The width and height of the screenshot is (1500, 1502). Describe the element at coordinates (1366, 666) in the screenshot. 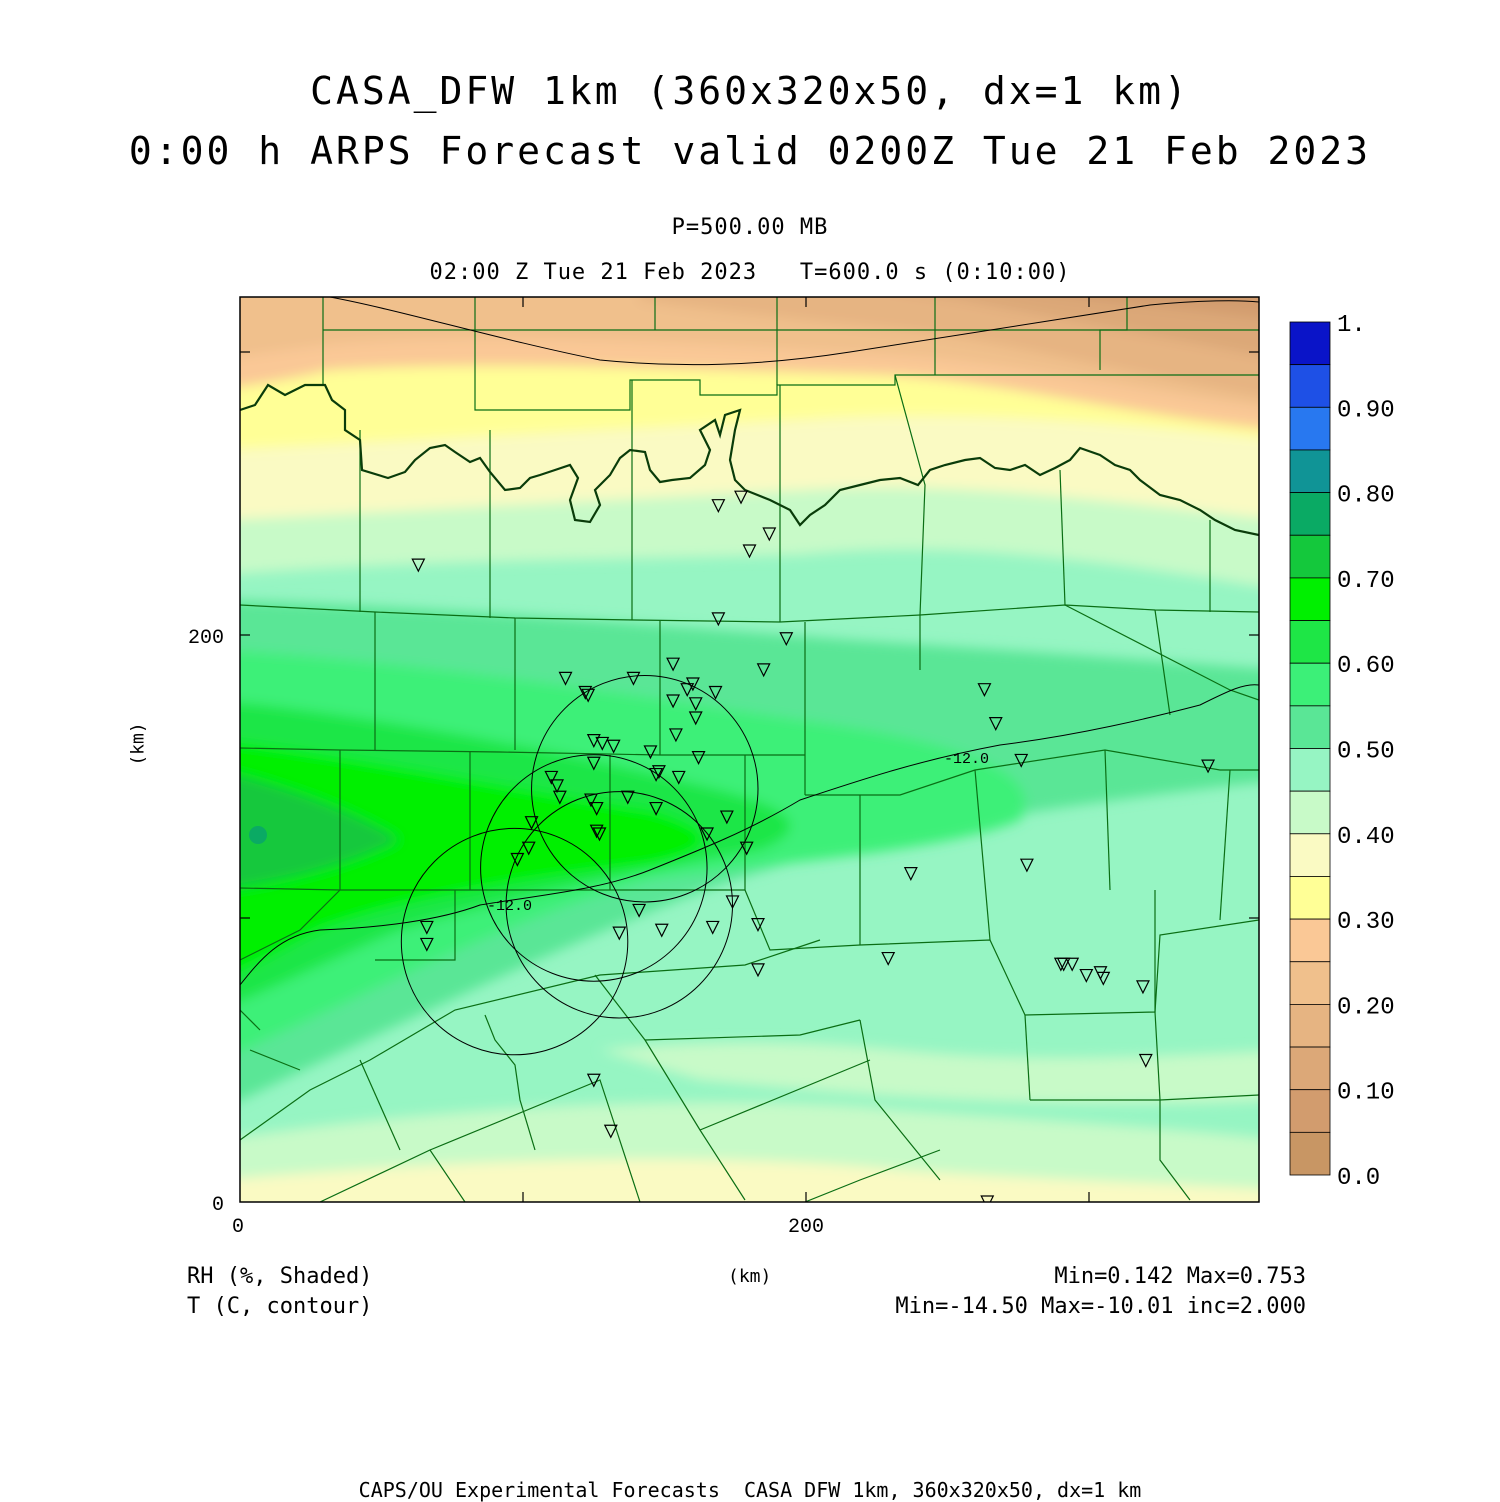

I see `colorbar-label: 0.60` at that location.